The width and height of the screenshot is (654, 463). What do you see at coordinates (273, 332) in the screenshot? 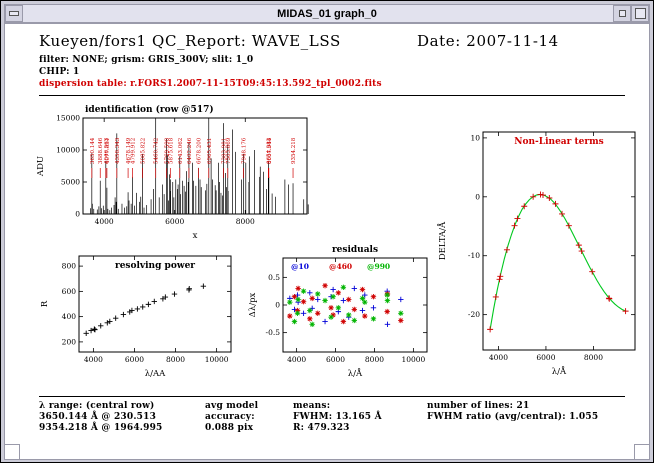
I see `svg-text: -0.5` at bounding box center [273, 332].